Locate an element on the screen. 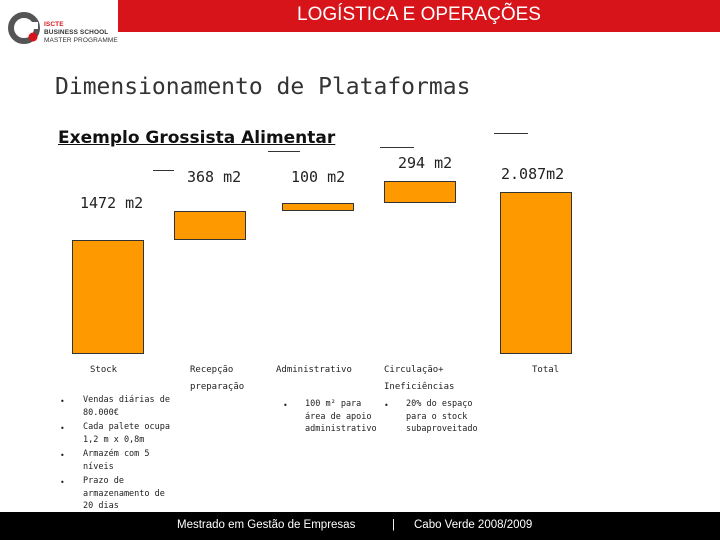  value-label-recepcao: 368 m2 is located at coordinates (214, 177).